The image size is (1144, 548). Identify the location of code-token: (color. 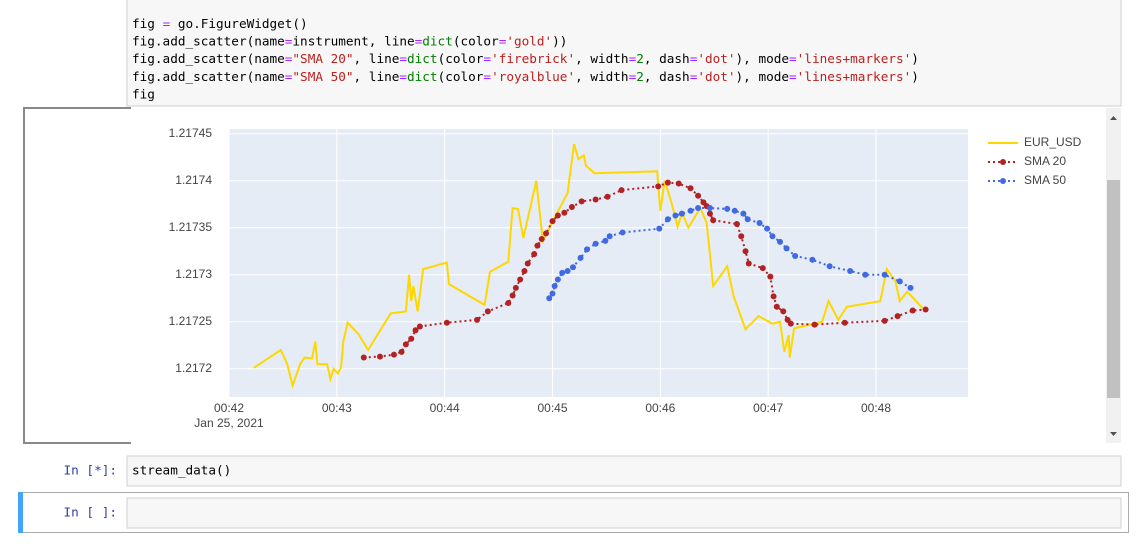
(461, 75).